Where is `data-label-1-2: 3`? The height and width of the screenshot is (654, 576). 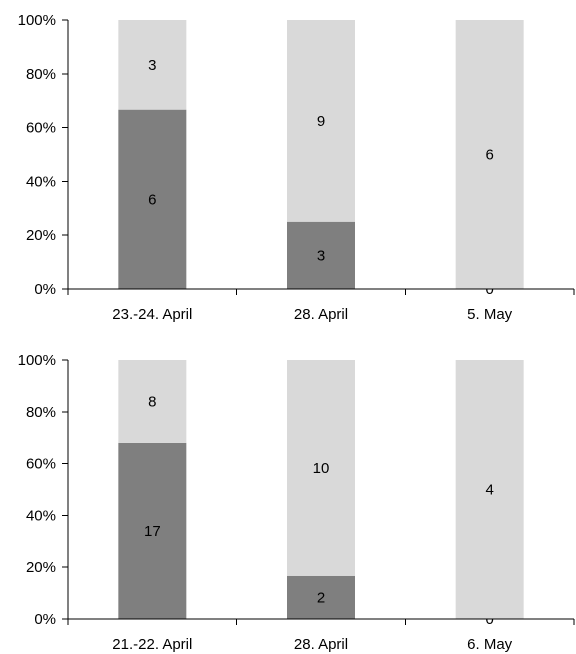
data-label-1-2: 3 is located at coordinates (152, 65).